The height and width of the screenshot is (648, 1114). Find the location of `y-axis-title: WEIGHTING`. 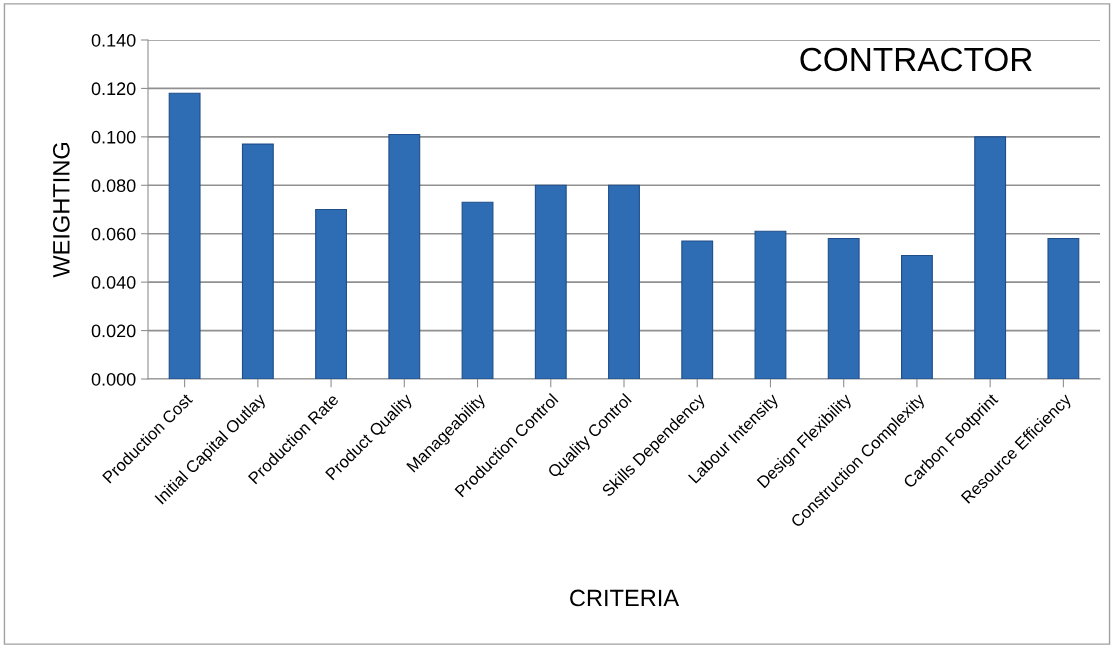

y-axis-title: WEIGHTING is located at coordinates (61, 210).